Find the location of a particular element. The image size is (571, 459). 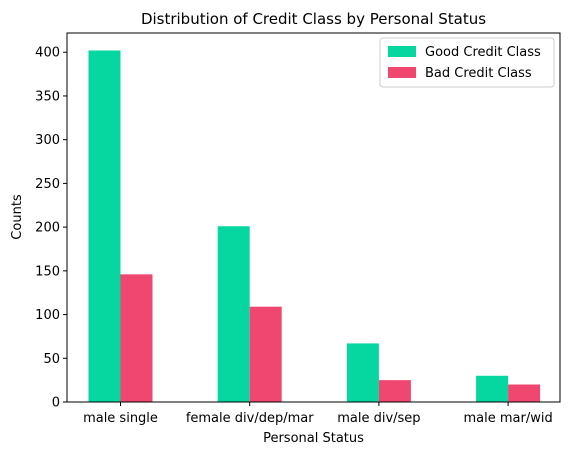

legend-box is located at coordinates (467, 62).